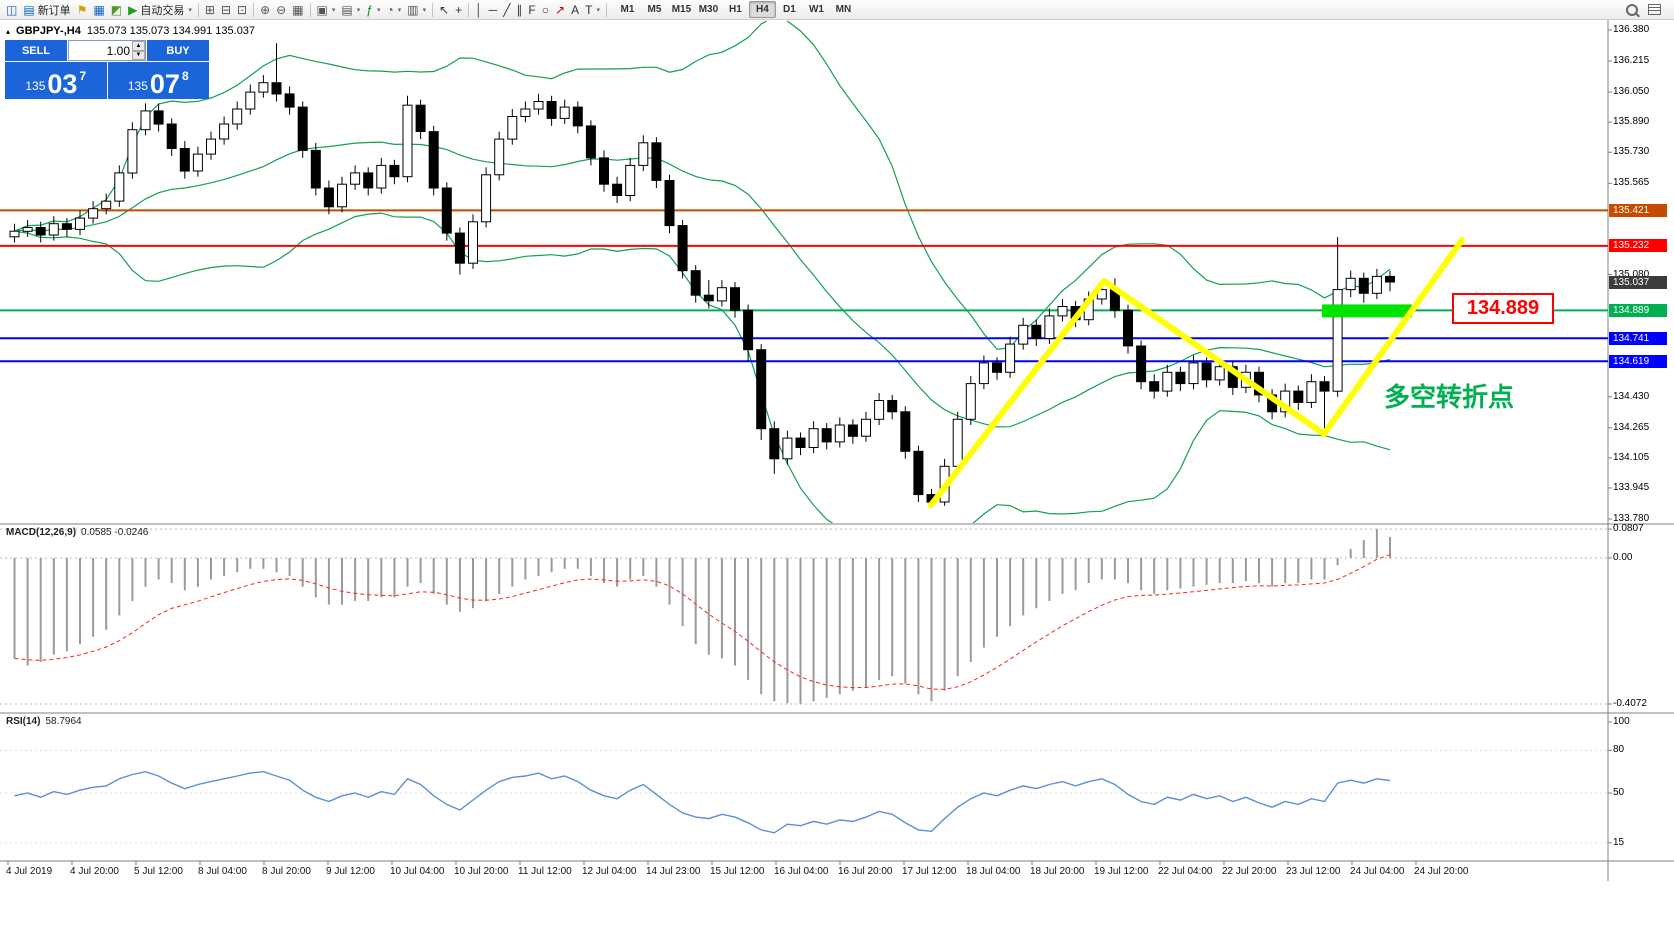 This screenshot has width=1674, height=943. What do you see at coordinates (816, 9) in the screenshot?
I see `timeframe-w1-button: W1` at bounding box center [816, 9].